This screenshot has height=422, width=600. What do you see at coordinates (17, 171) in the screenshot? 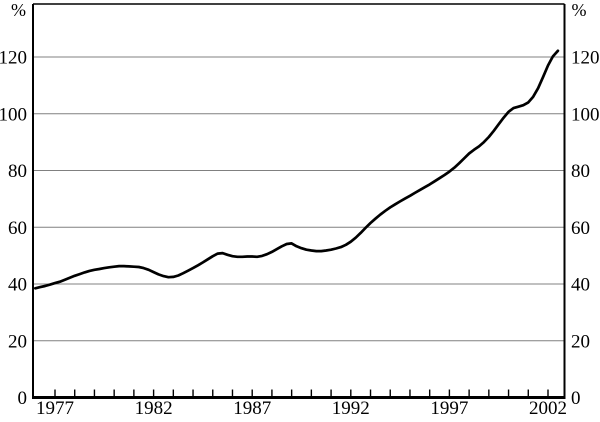
I see `y-tick-label-left: 80` at bounding box center [17, 171].